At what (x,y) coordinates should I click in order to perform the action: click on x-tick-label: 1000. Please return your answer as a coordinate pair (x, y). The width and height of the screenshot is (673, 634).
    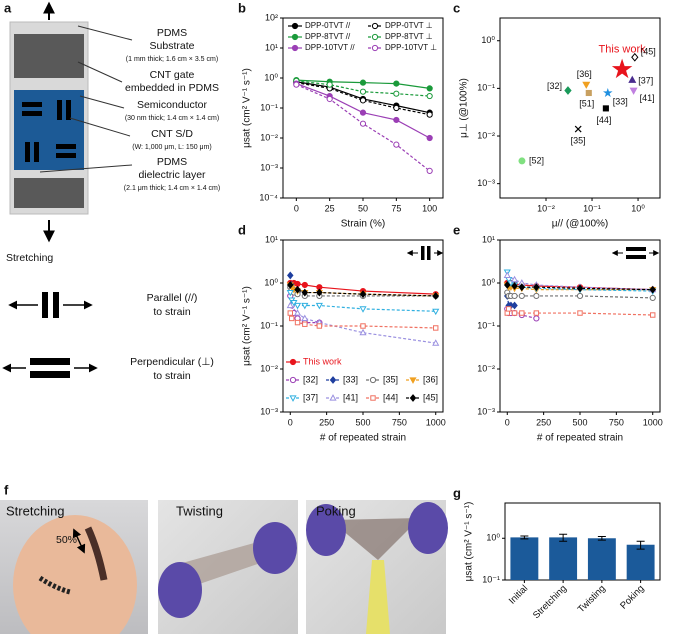
    Looking at the image, I should click on (653, 422).